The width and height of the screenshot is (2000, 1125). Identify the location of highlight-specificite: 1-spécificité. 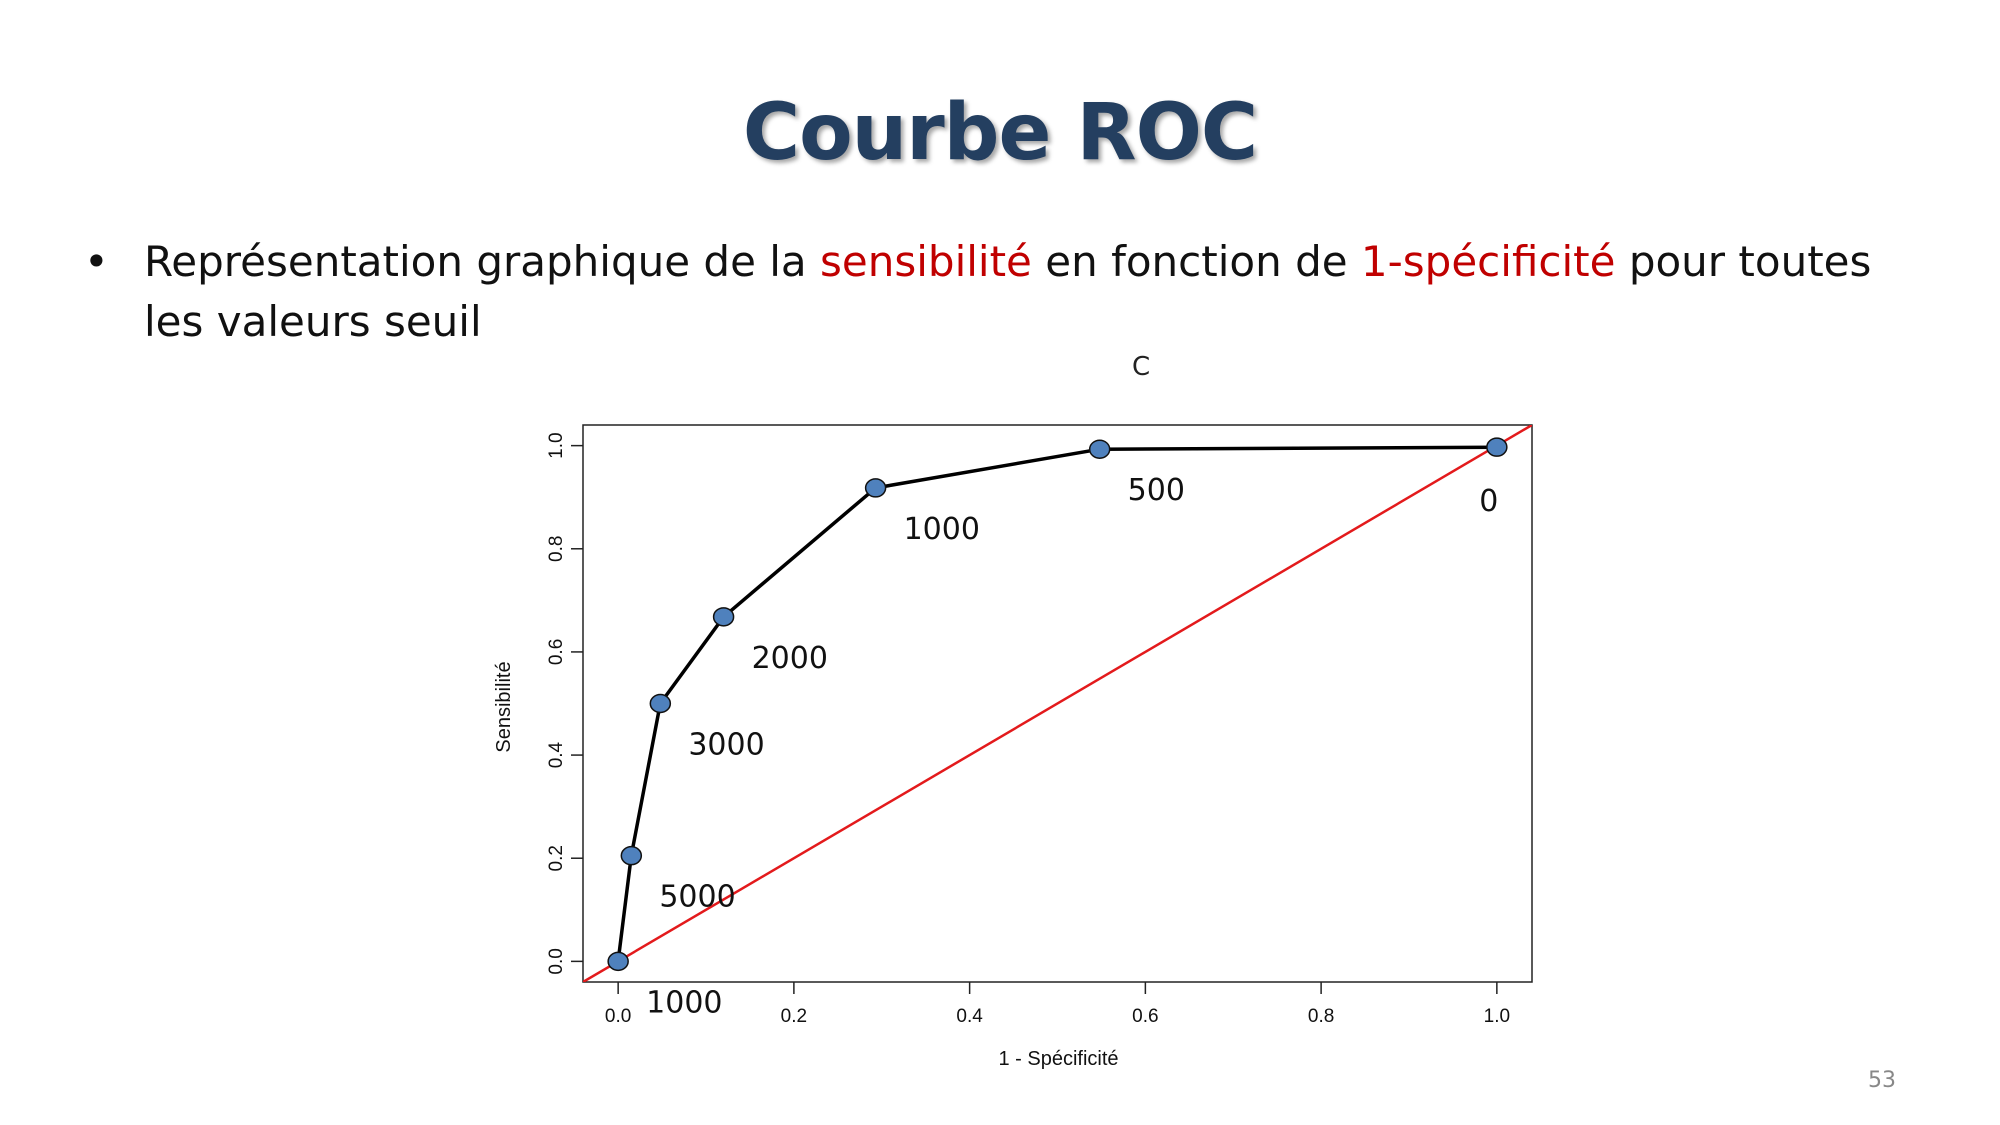
(1488, 261).